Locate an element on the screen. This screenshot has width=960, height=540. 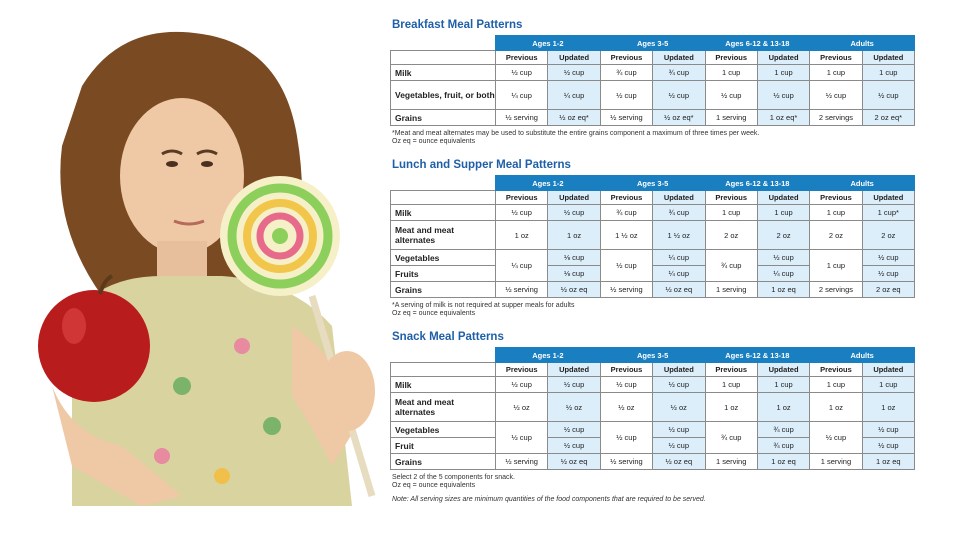
cell: 2 oz eq* is located at coordinates (888, 117).